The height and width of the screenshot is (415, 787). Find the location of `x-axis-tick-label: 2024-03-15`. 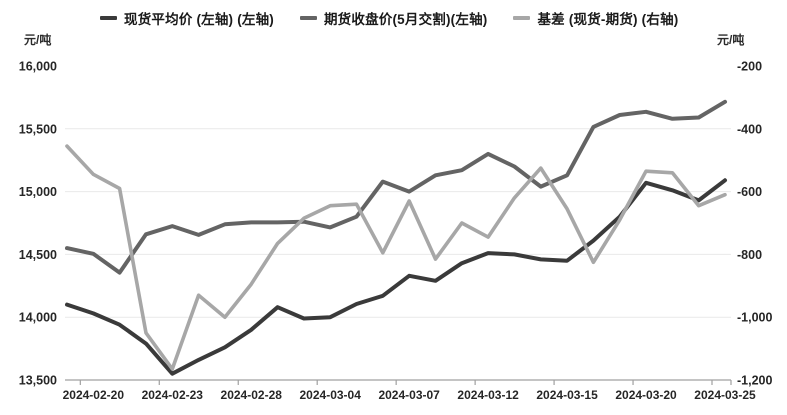

x-axis-tick-label: 2024-03-15 is located at coordinates (567, 395).